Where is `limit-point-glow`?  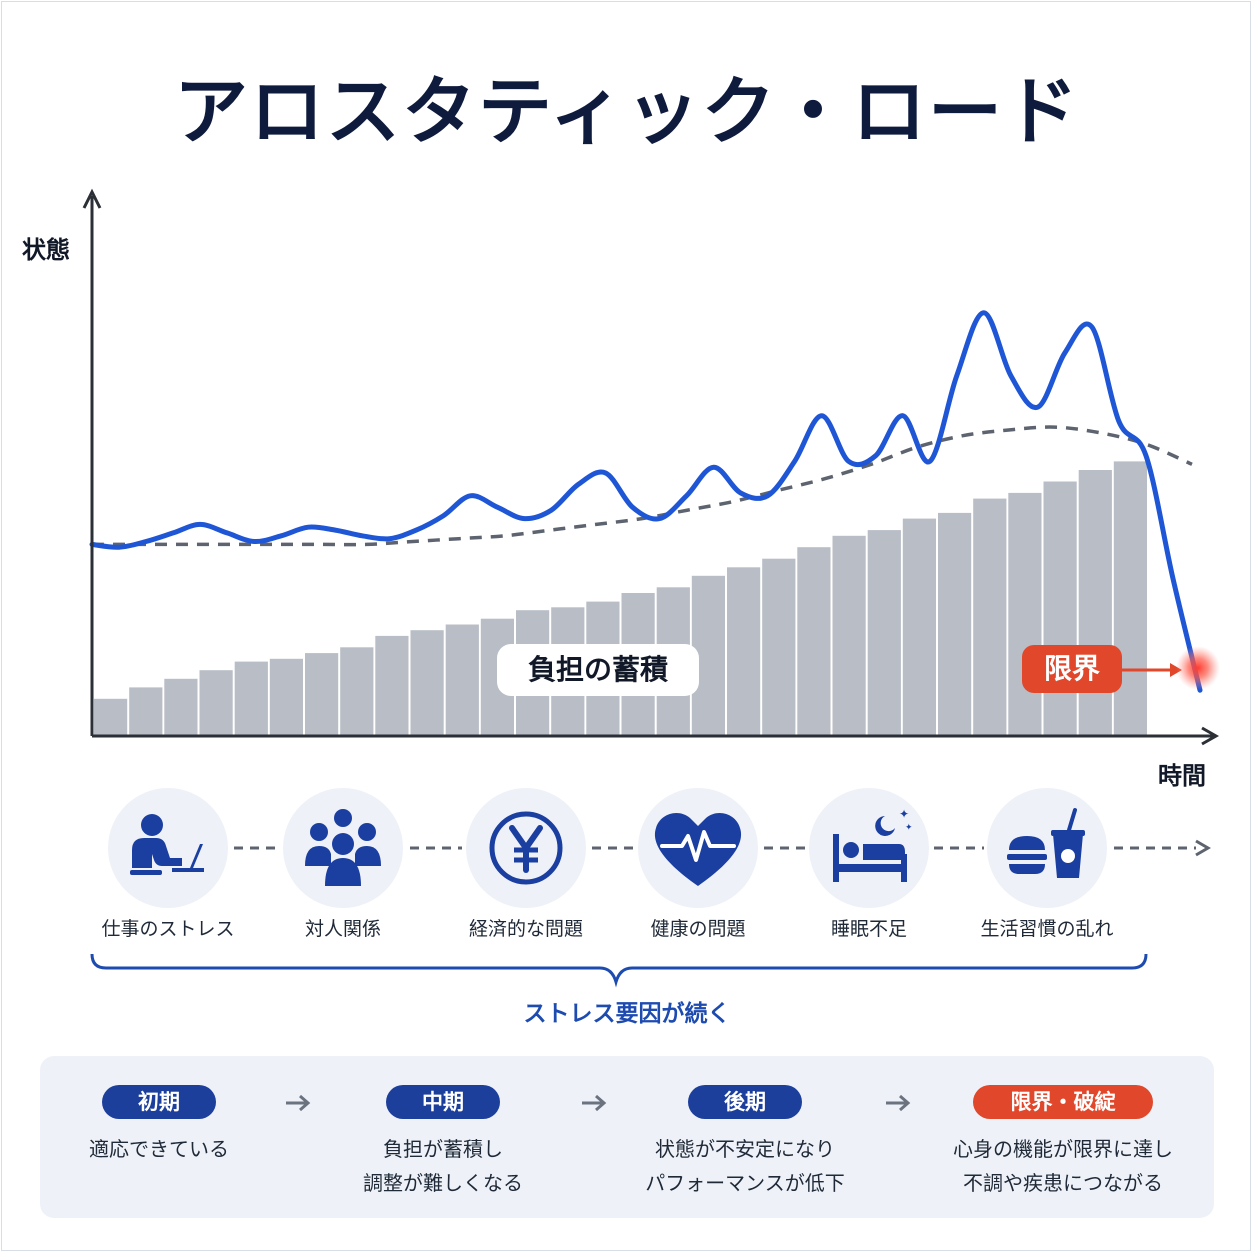
limit-point-glow is located at coordinates (1198, 668).